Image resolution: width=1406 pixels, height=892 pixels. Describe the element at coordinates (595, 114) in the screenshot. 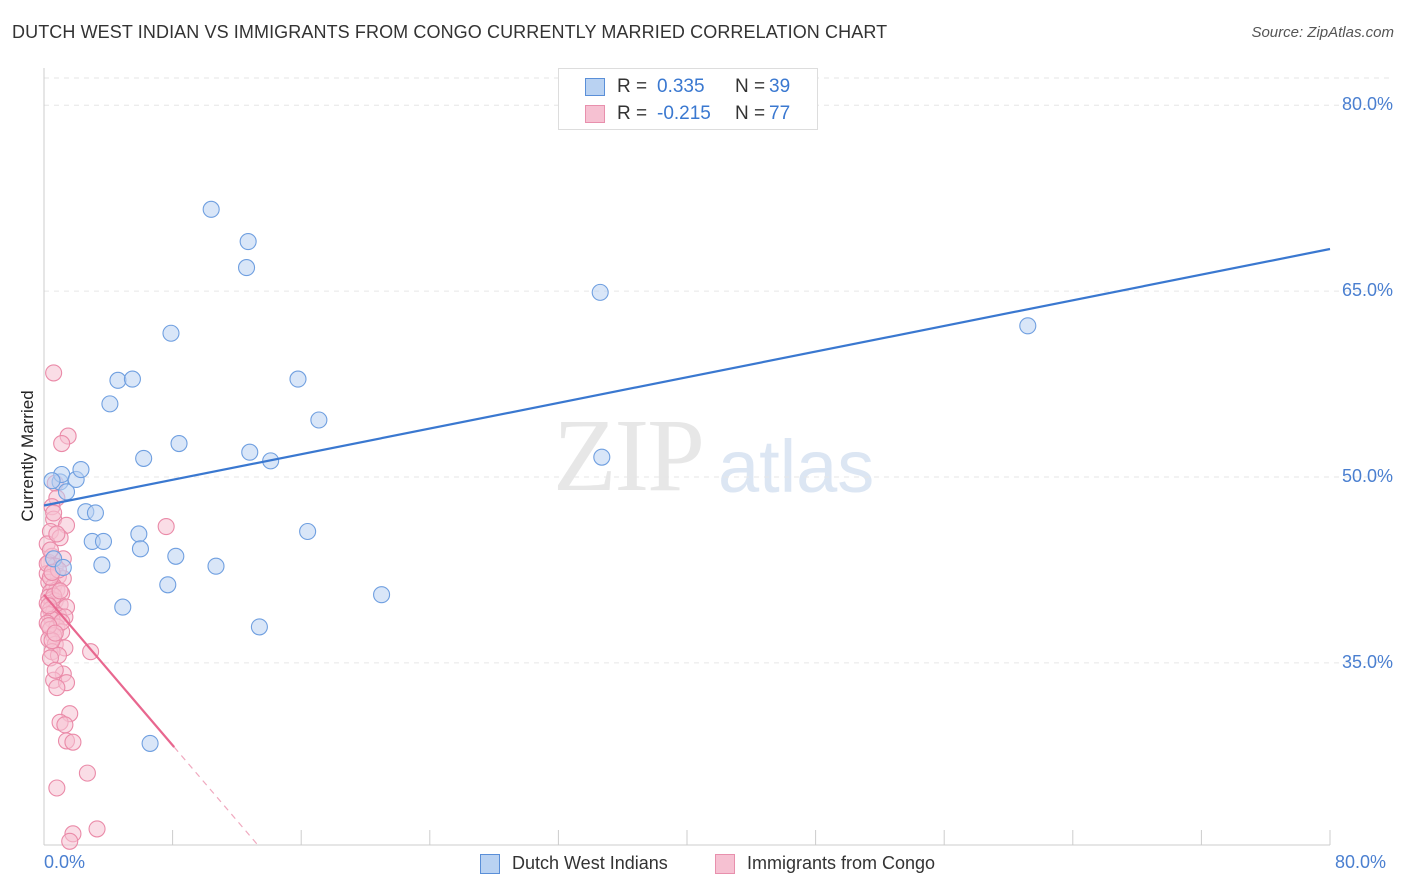

I see `pink-swatch` at that location.